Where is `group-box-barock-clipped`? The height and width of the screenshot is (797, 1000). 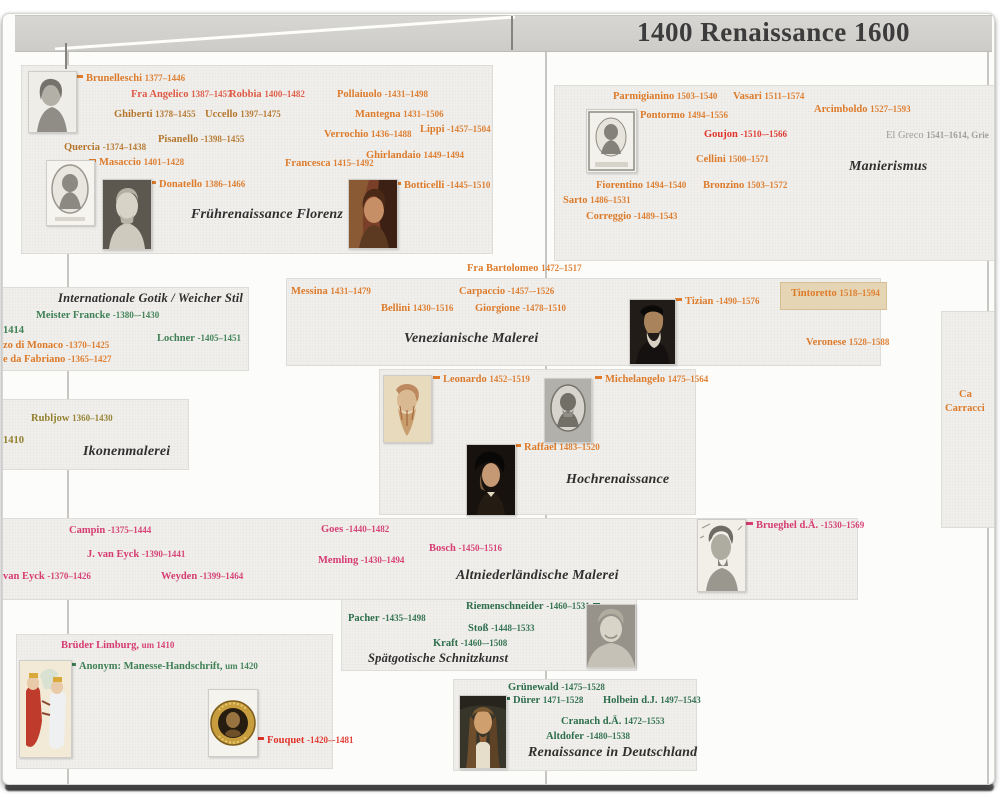
group-box-barock-clipped is located at coordinates (967, 419).